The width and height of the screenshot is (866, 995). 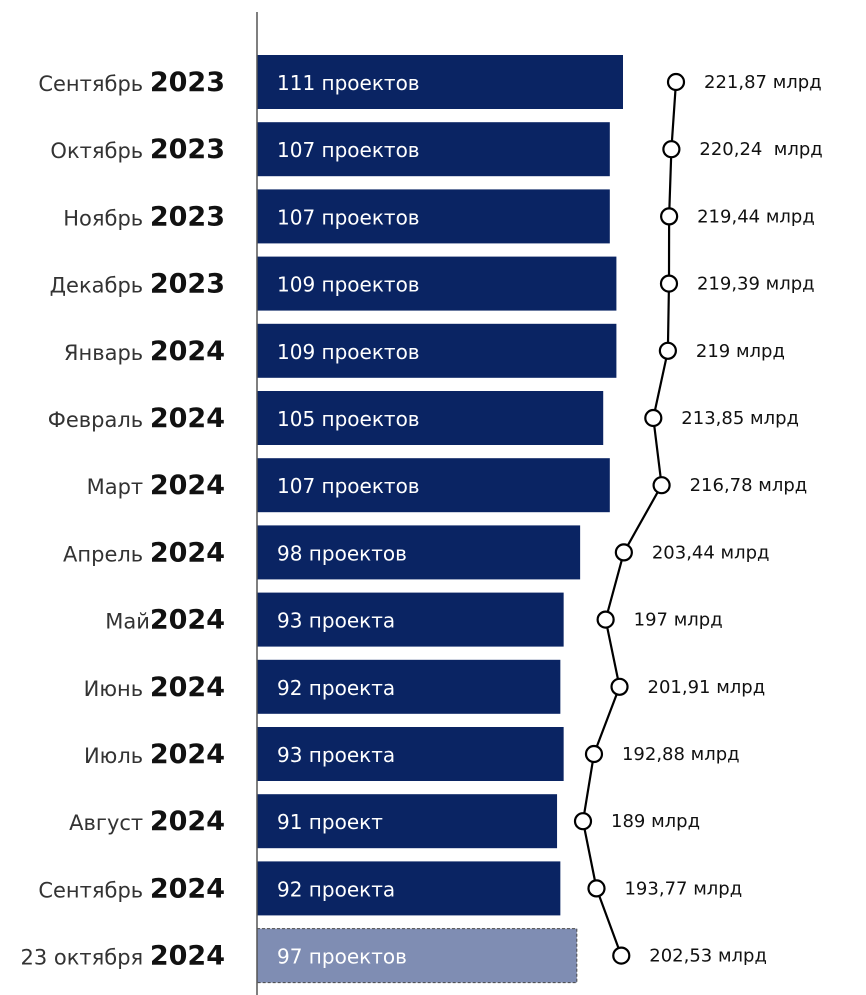 I want to click on category-month-8: Май, so click(x=127, y=622).